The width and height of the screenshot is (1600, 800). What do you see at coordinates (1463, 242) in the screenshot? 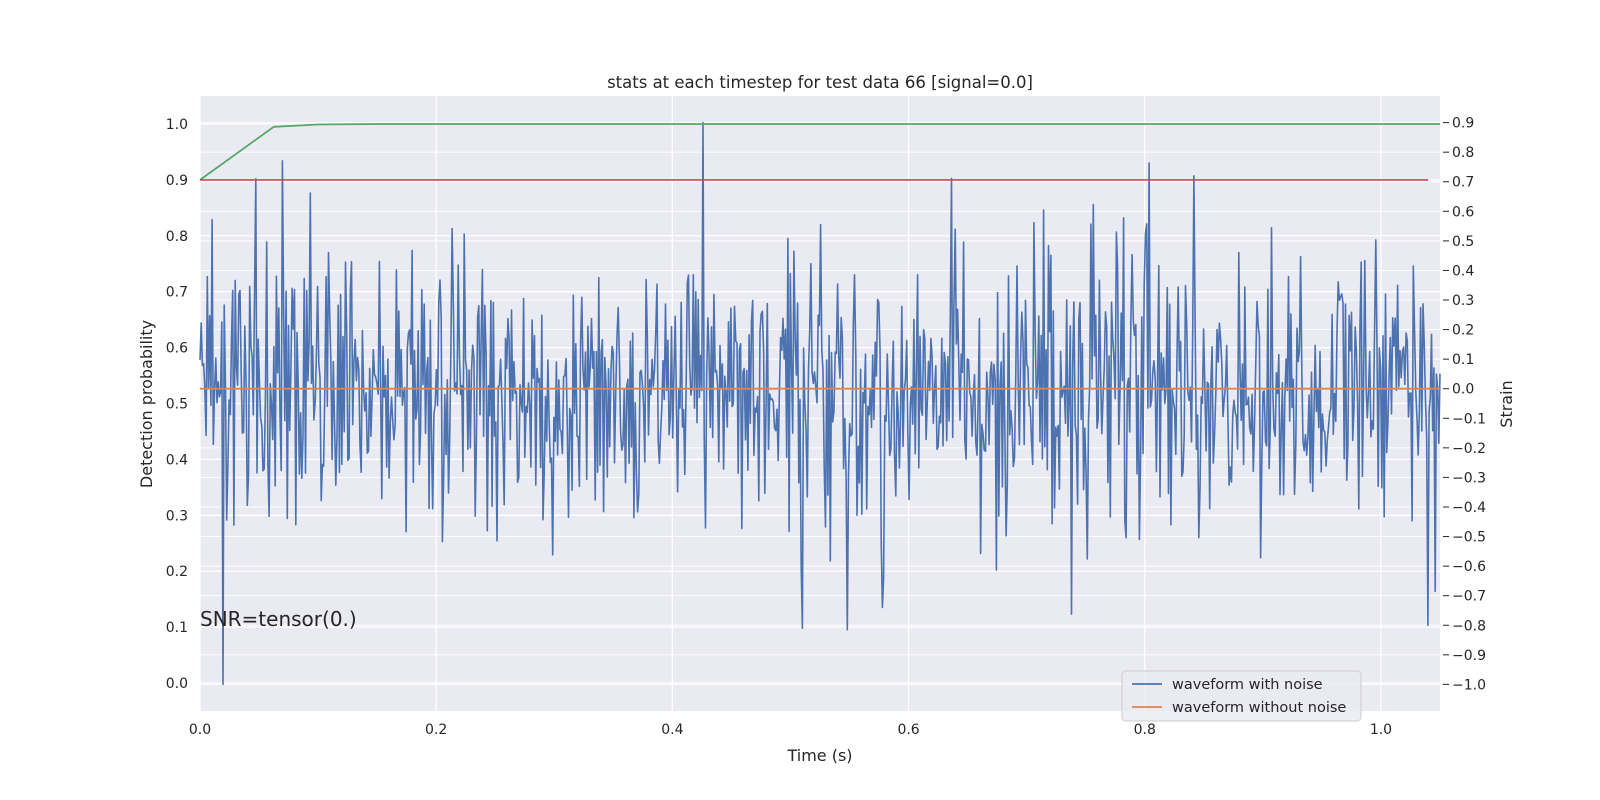
I see `y-right-tick-label: 0.5` at bounding box center [1463, 242].